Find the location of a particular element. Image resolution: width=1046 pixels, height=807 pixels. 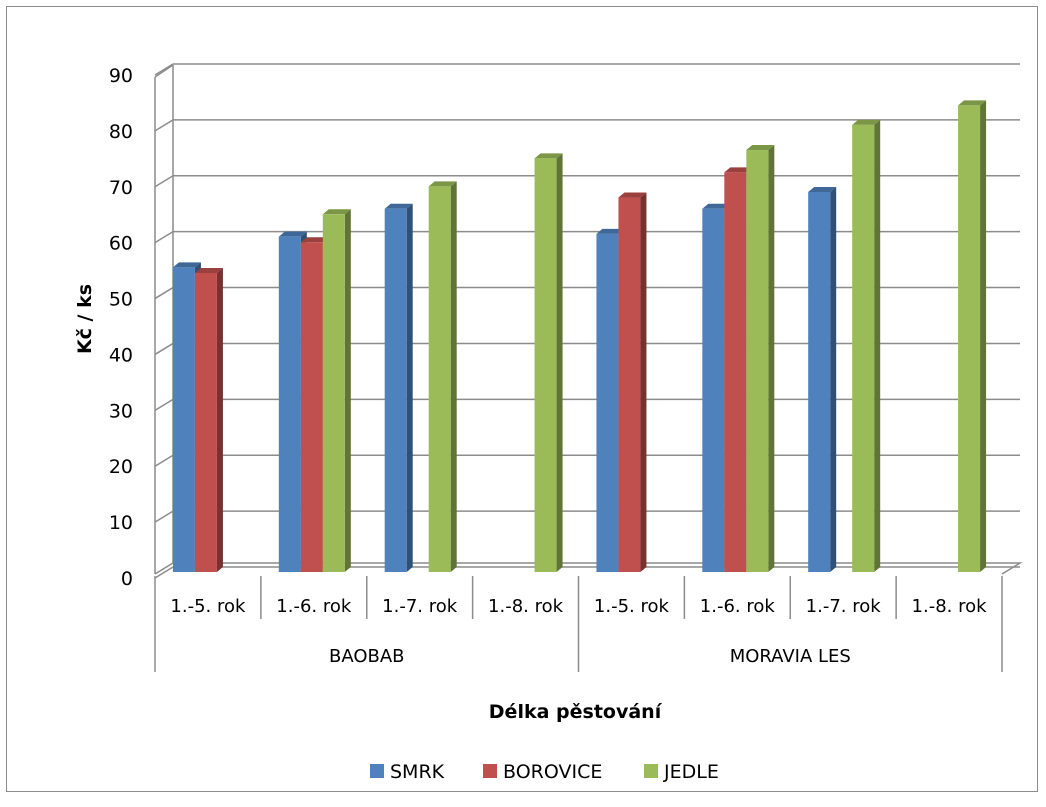

y-tick-label: 80 is located at coordinates (121, 132).